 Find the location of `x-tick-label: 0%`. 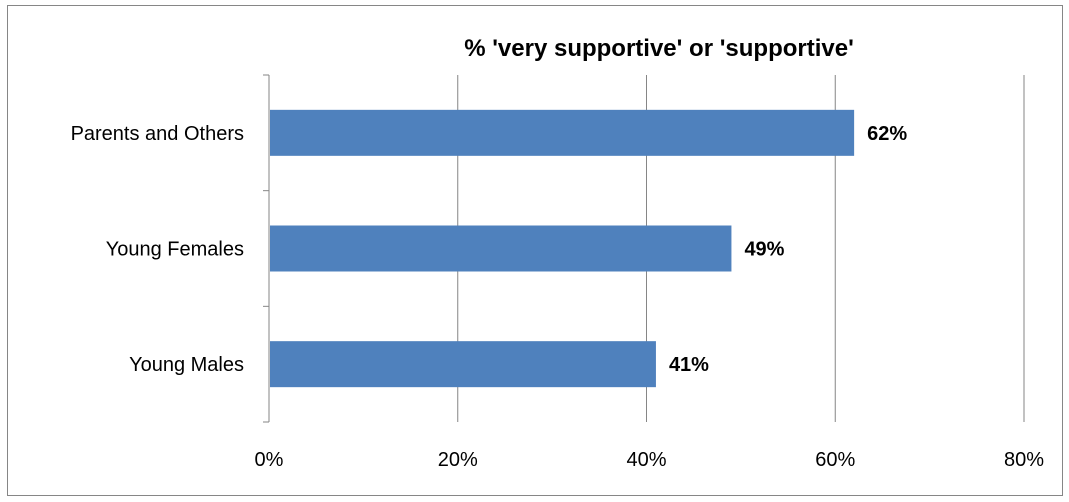

x-tick-label: 0% is located at coordinates (269, 460).